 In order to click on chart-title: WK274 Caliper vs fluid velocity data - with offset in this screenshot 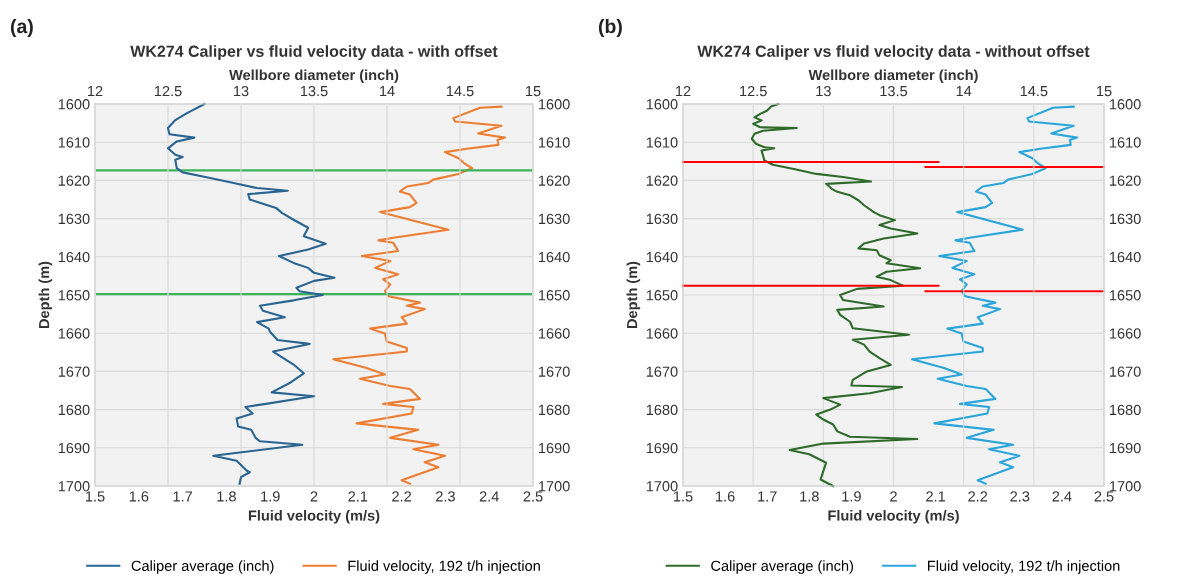, I will do `click(314, 53)`.